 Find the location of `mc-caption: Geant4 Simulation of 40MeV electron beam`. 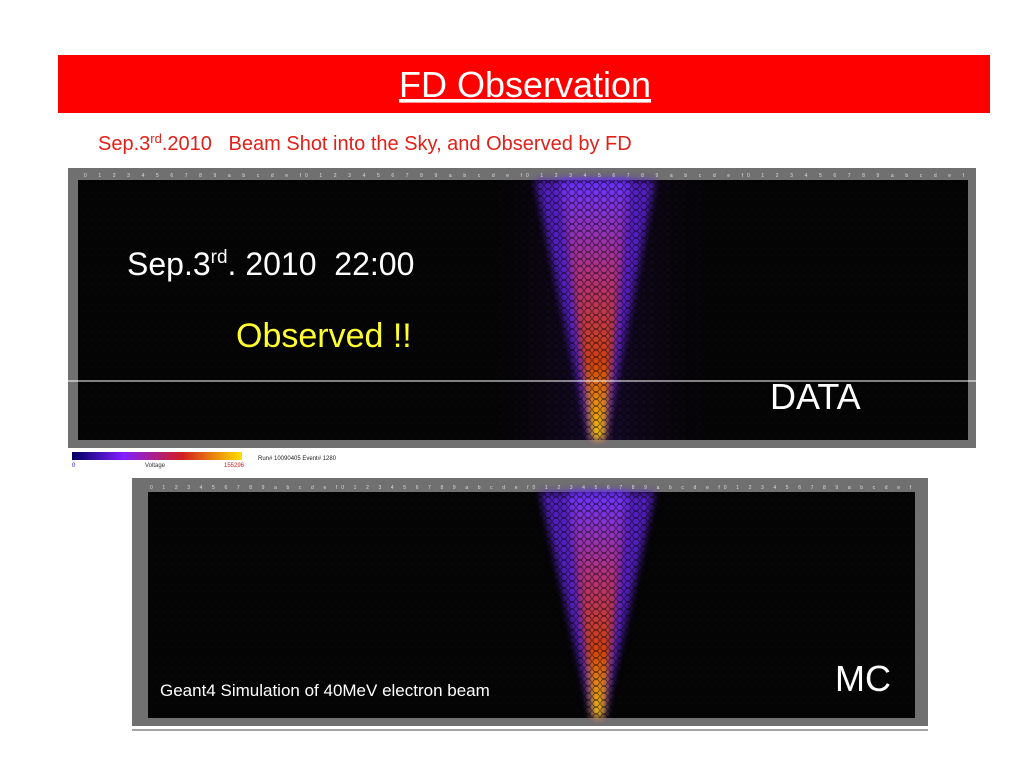

mc-caption: Geant4 Simulation of 40MeV electron beam is located at coordinates (325, 690).